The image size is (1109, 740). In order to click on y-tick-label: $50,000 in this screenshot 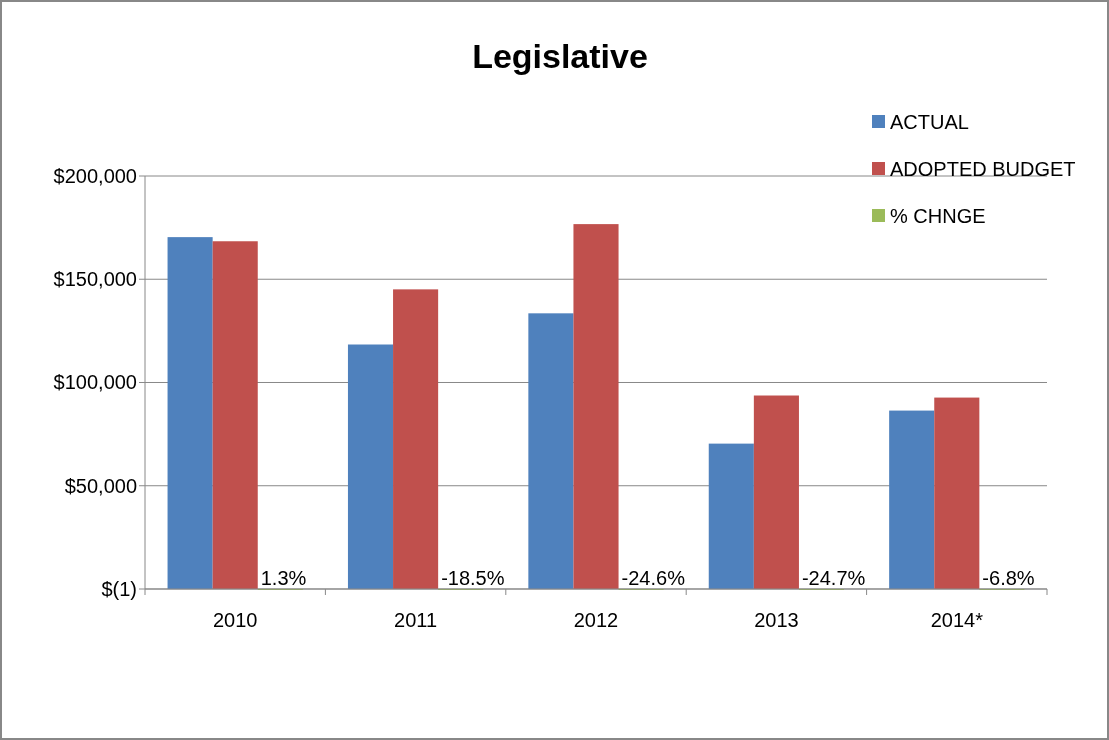, I will do `click(100, 485)`.